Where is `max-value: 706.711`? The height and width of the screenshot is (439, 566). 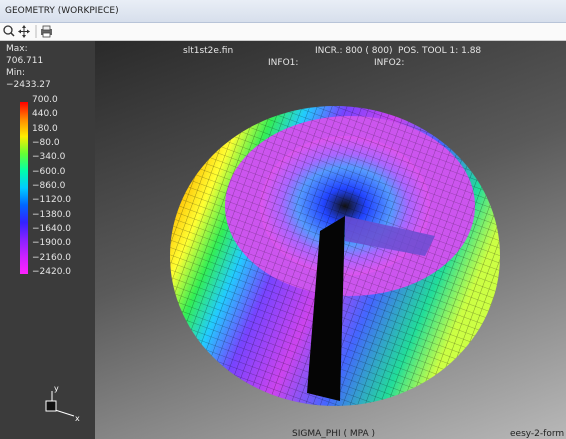
max-value: 706.711 is located at coordinates (25, 61).